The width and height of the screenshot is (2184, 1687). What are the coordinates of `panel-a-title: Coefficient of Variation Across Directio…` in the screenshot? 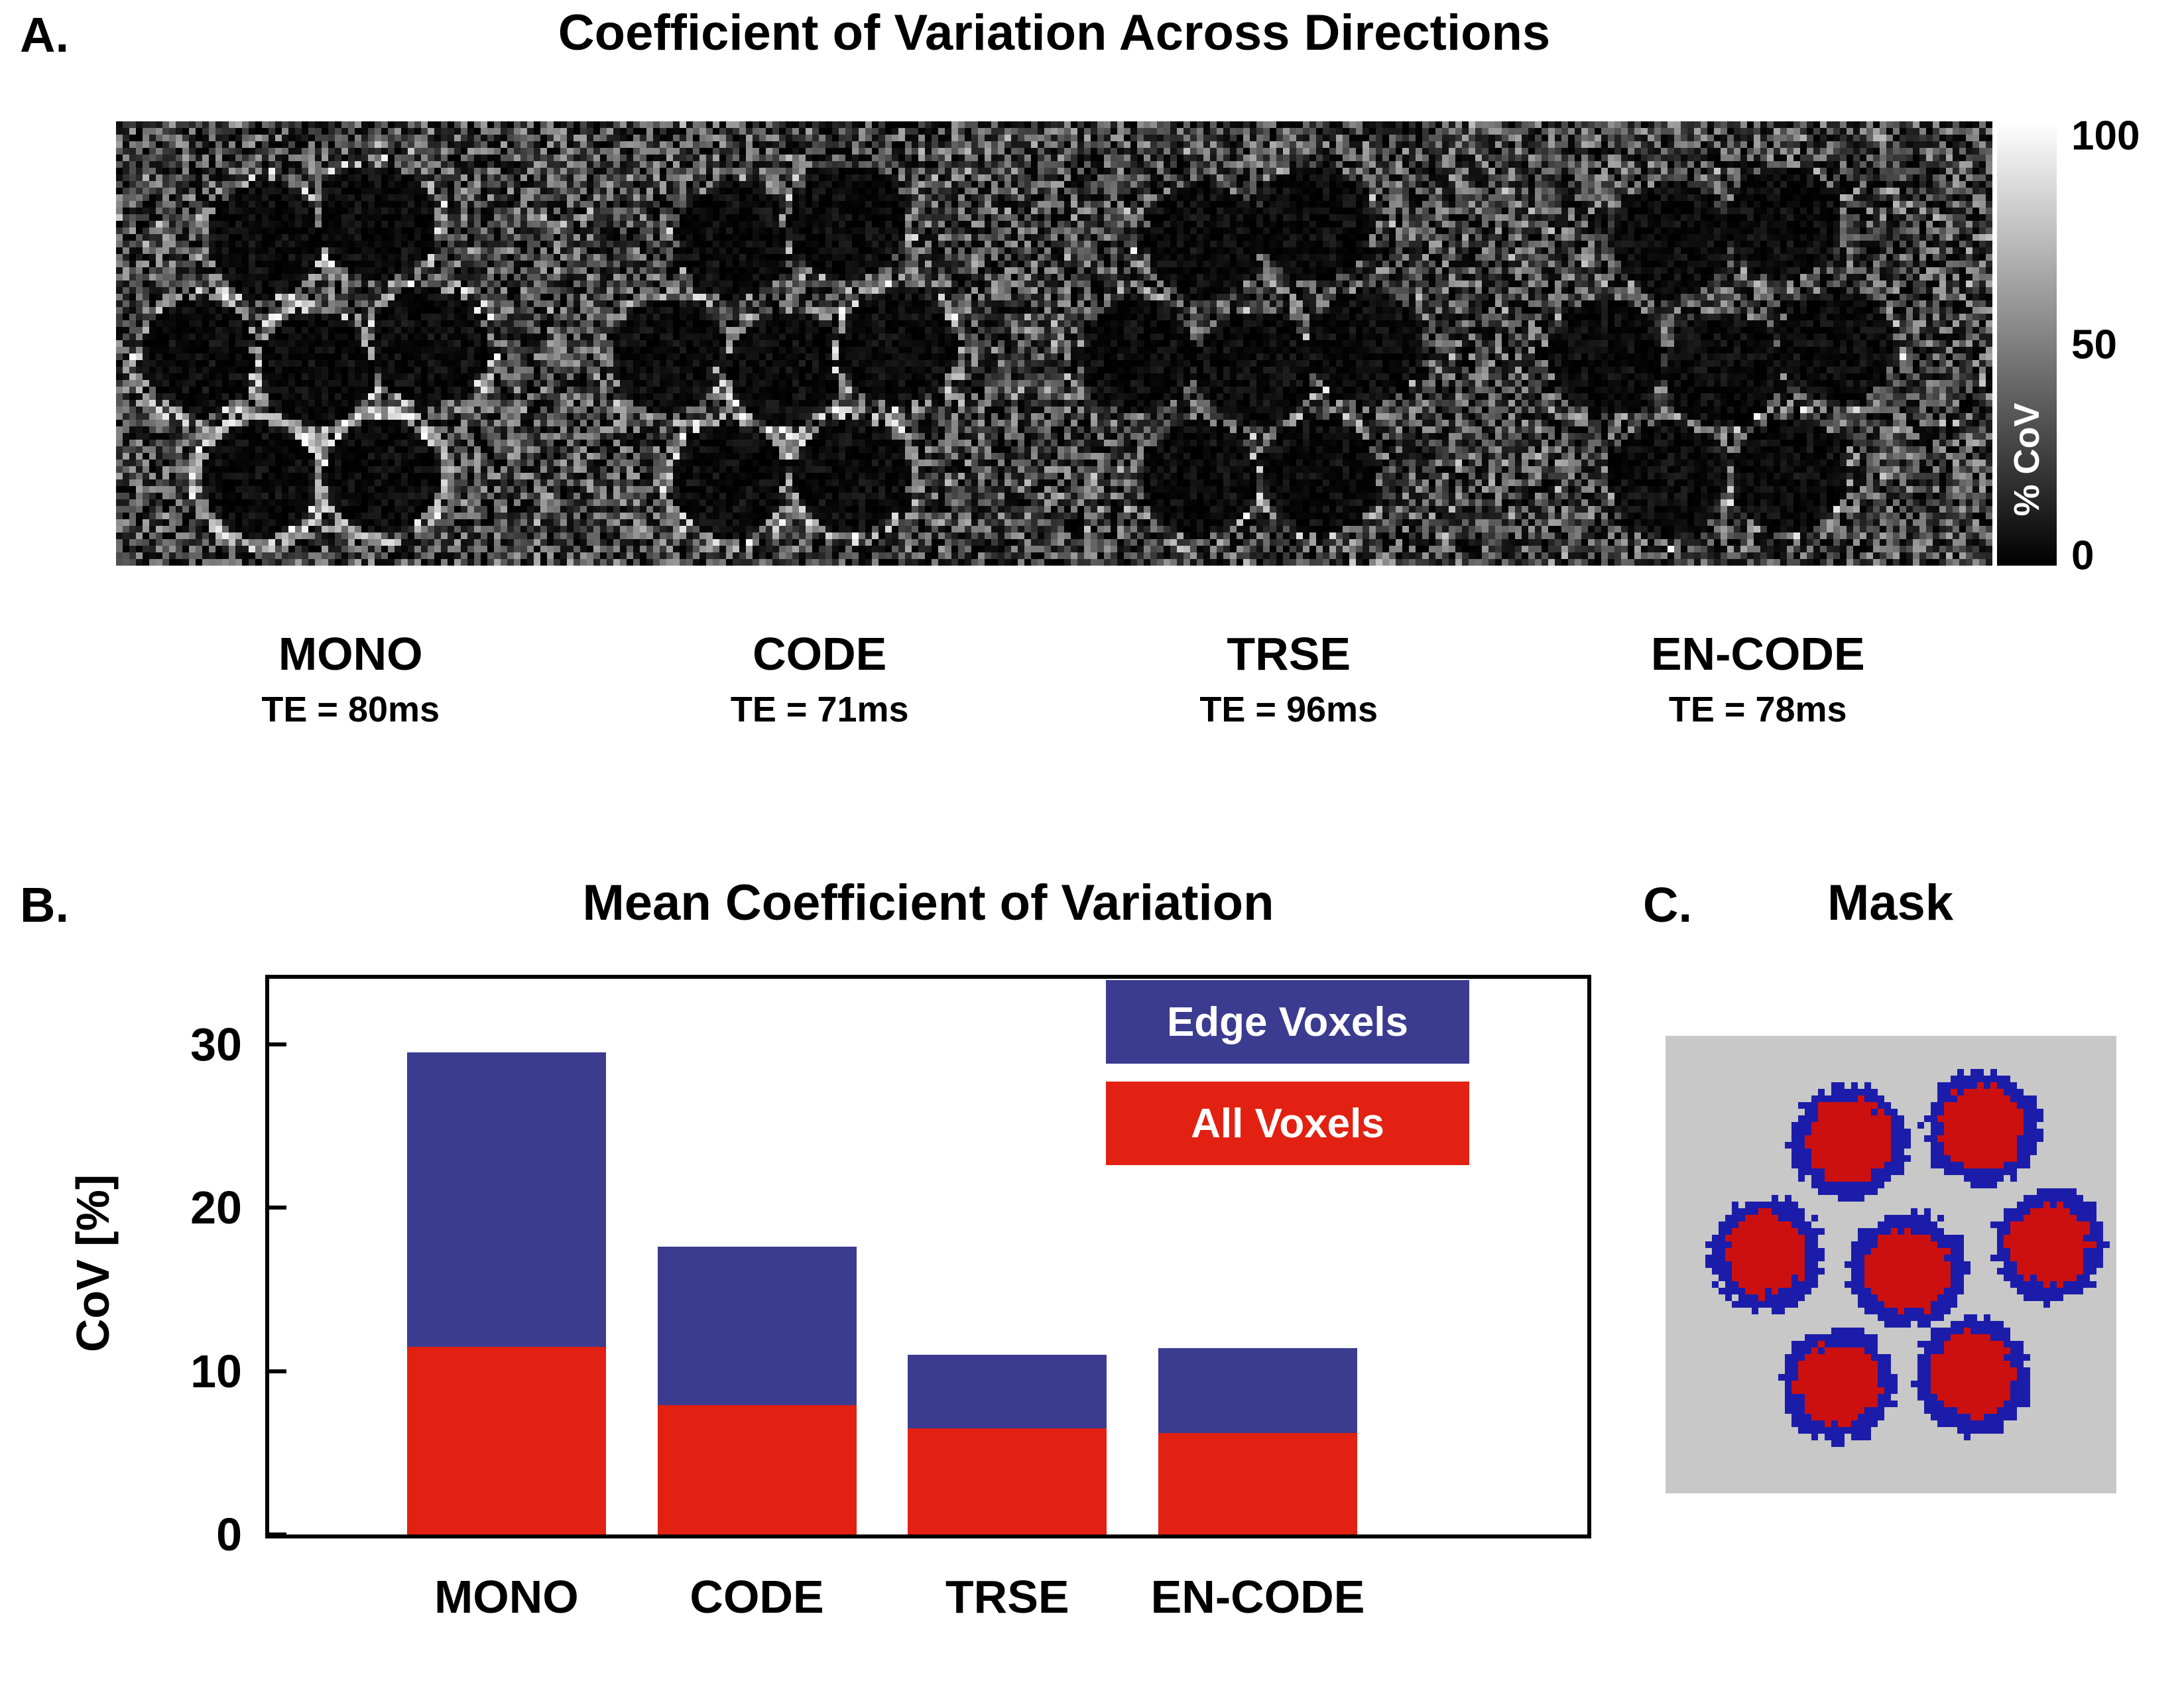 It's located at (1054, 33).